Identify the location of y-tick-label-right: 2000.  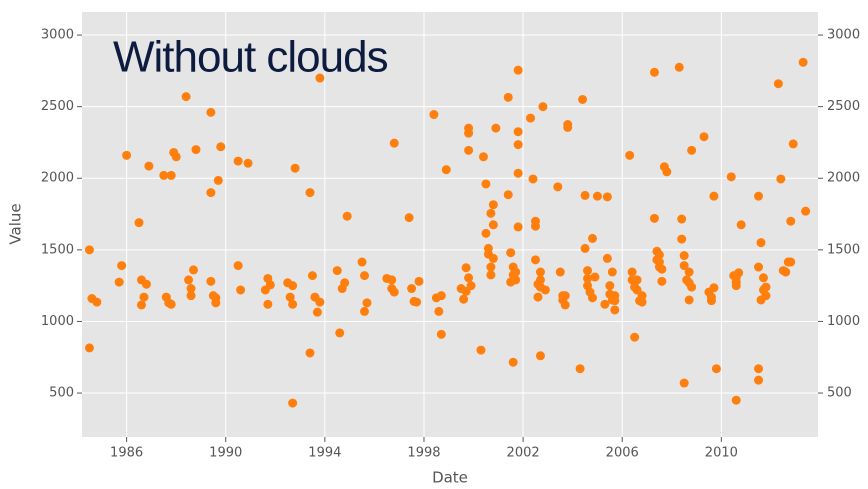
(843, 178).